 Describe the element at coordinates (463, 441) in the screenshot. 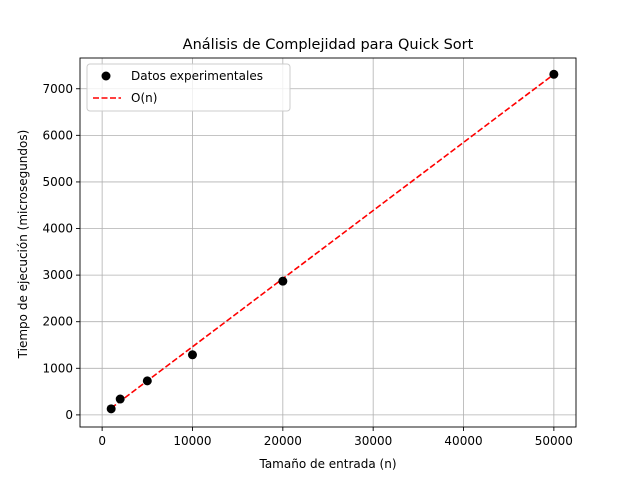

I see `x-tick-label: 40000` at that location.